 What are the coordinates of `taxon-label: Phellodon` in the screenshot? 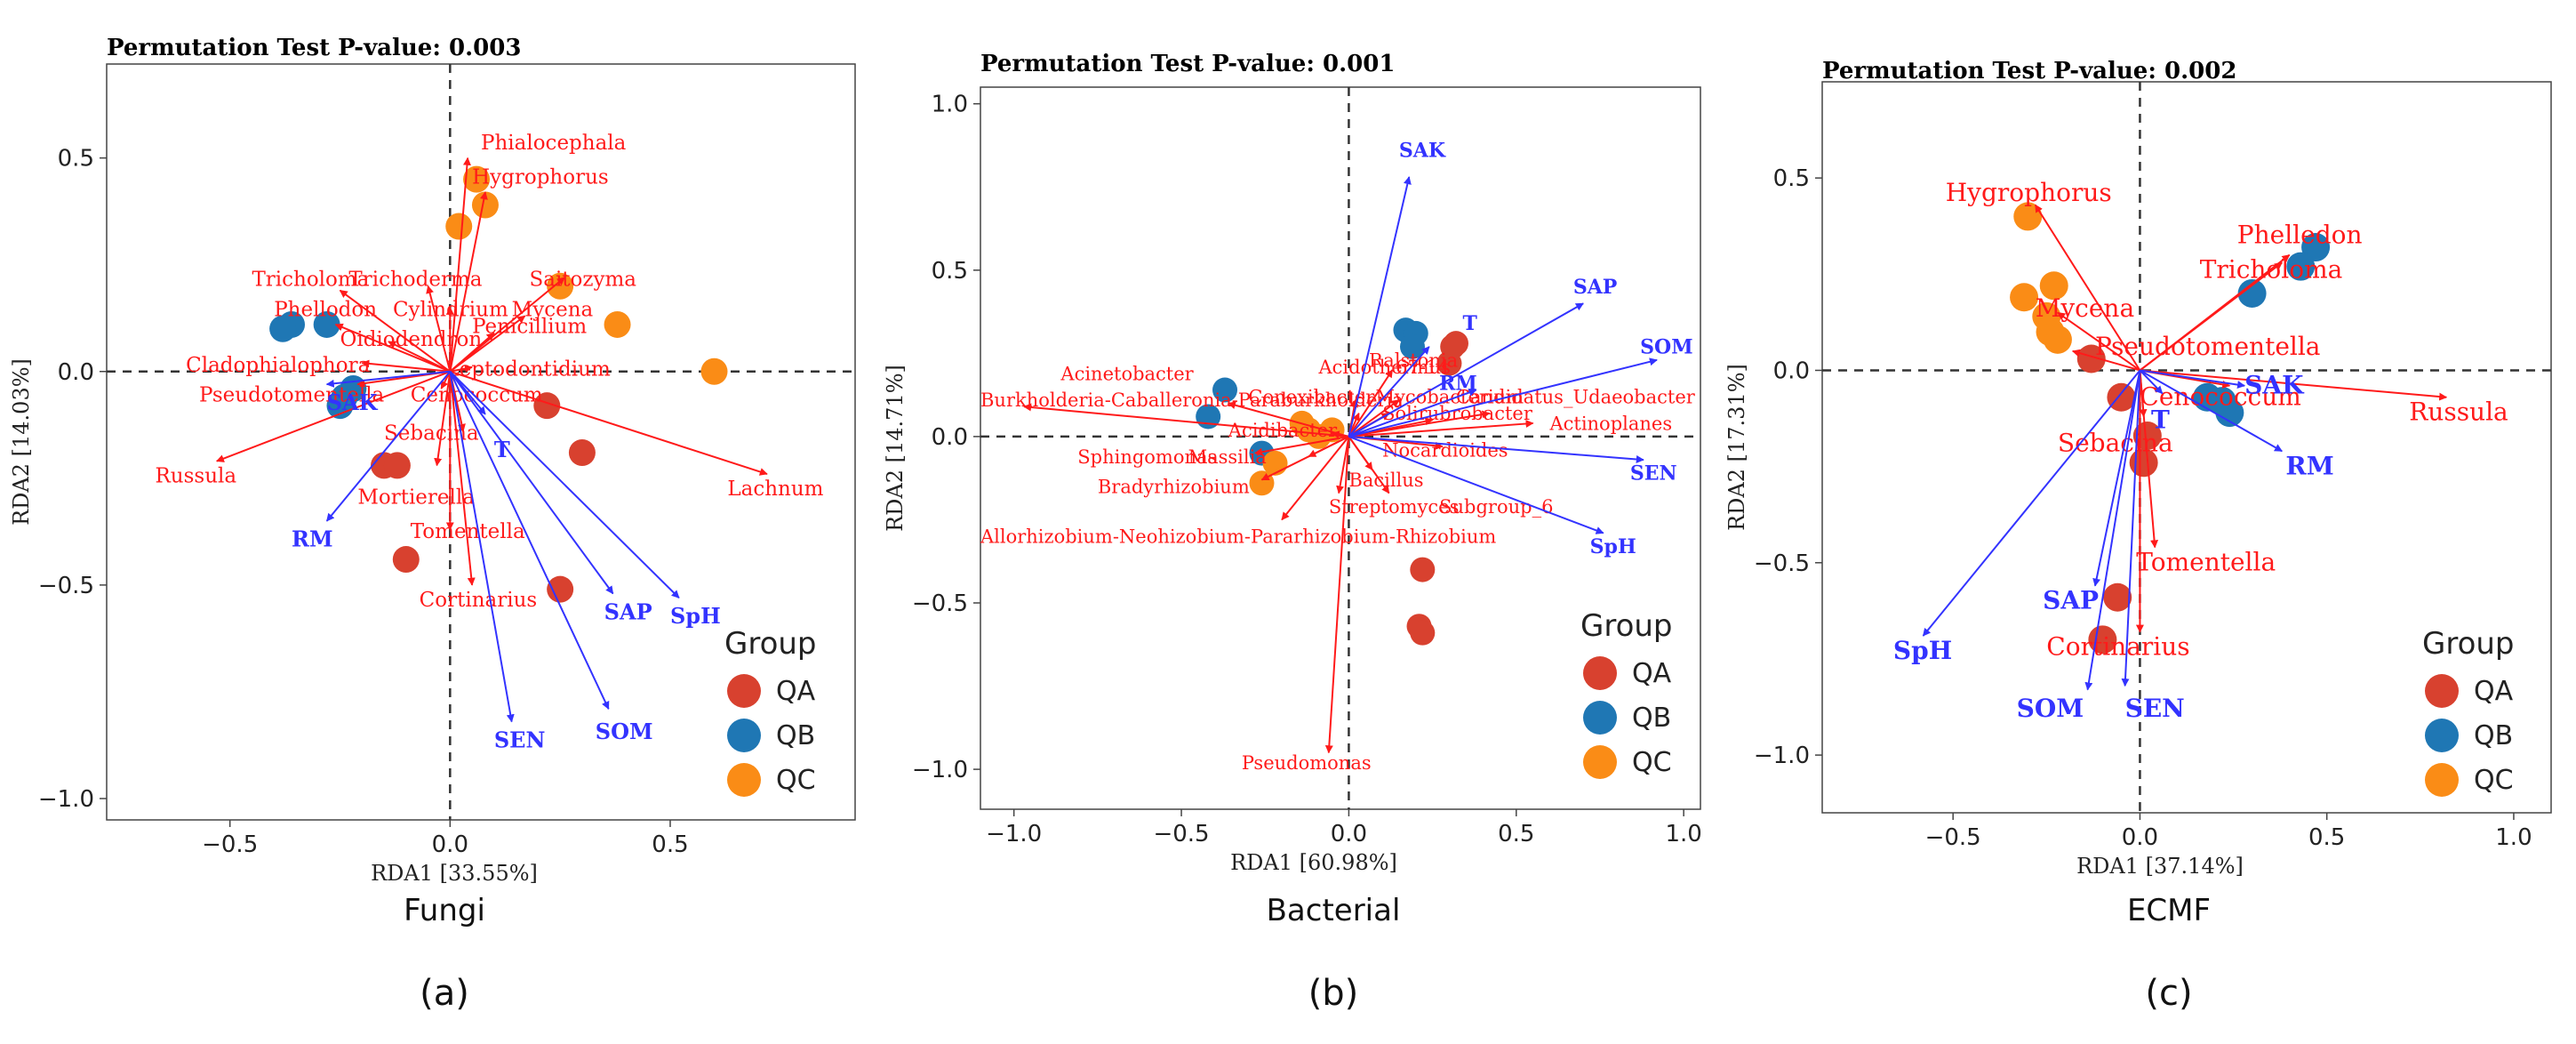 It's located at (325, 309).